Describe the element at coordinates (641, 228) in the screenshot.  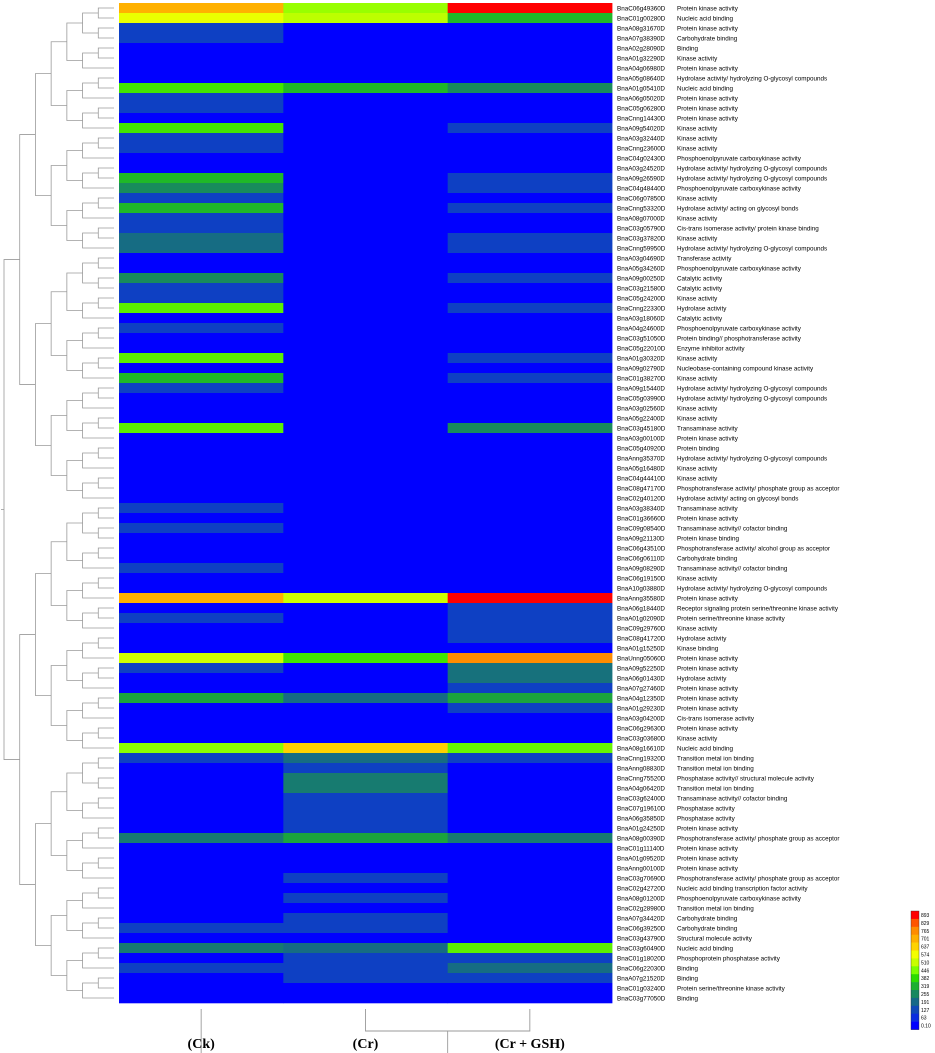
I see `gene-label: BnaC03g05790D` at that location.